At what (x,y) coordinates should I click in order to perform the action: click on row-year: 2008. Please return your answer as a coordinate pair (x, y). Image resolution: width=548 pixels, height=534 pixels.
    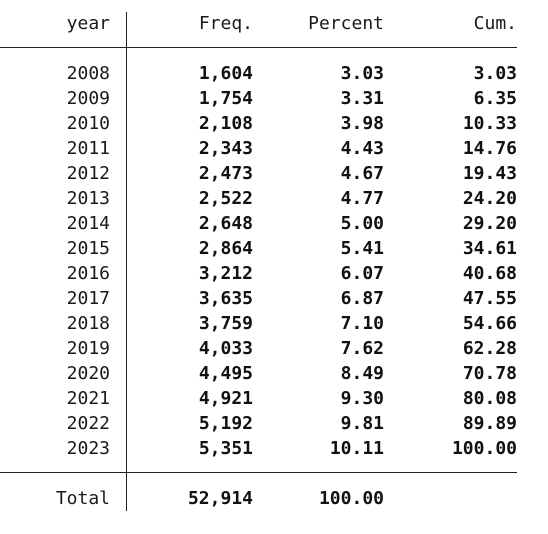
    Looking at the image, I should click on (88, 73).